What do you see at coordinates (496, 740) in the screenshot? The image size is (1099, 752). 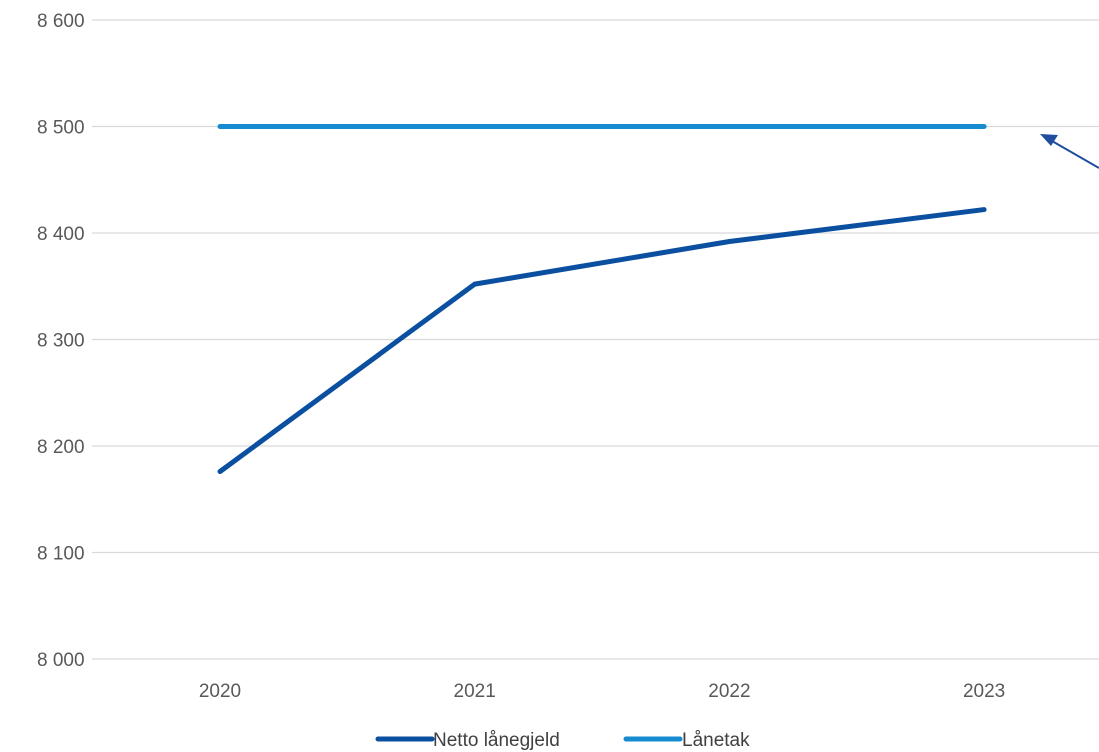 I see `legend-label-0: Netto lånegjeld` at bounding box center [496, 740].